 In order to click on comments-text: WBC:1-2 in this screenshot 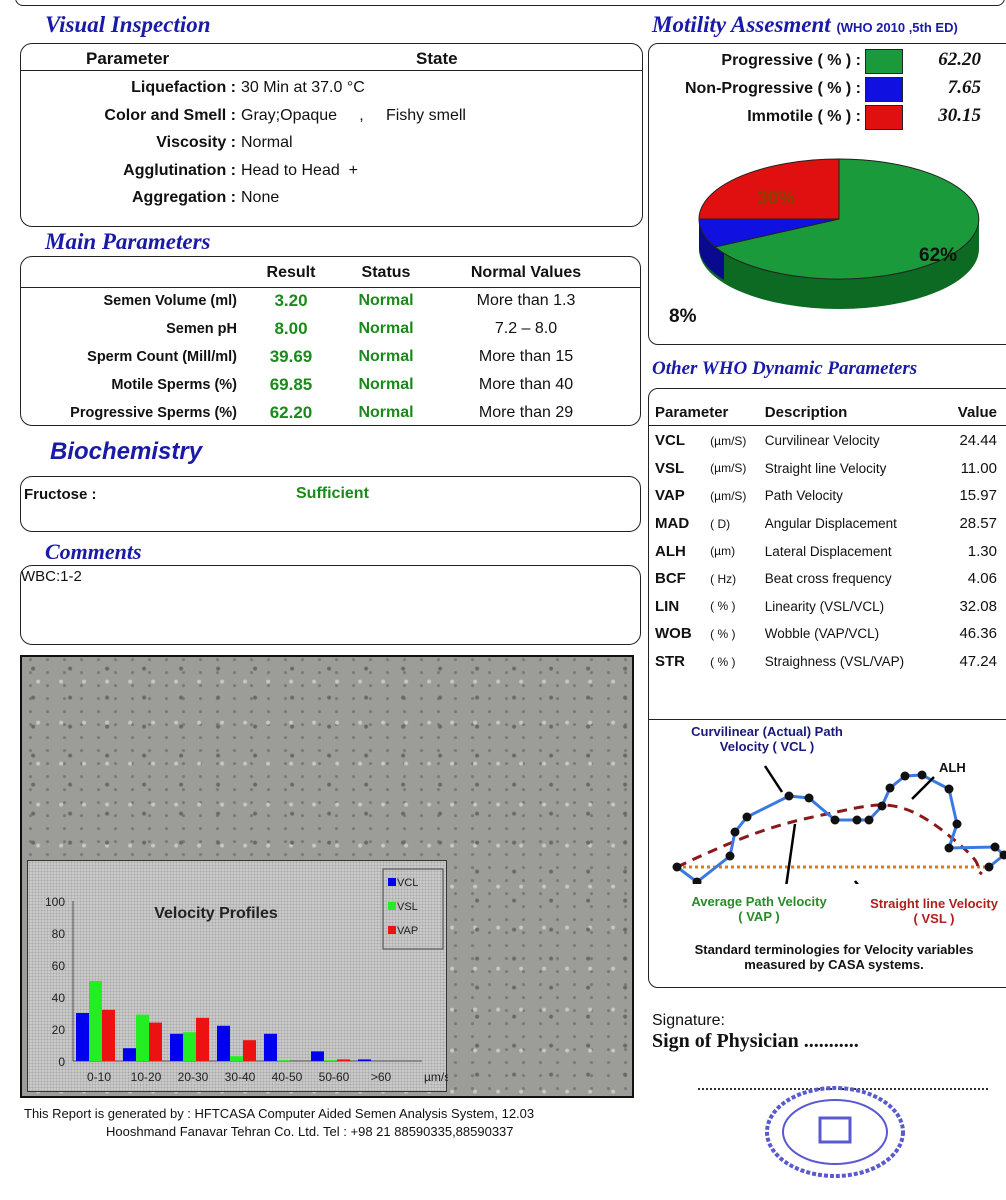, I will do `click(51, 576)`.